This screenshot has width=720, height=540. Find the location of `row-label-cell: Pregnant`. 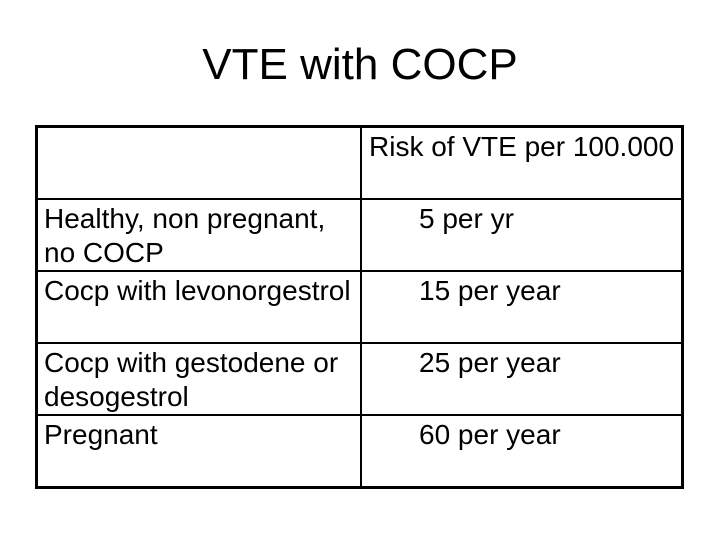

row-label-cell: Pregnant is located at coordinates (101, 434).